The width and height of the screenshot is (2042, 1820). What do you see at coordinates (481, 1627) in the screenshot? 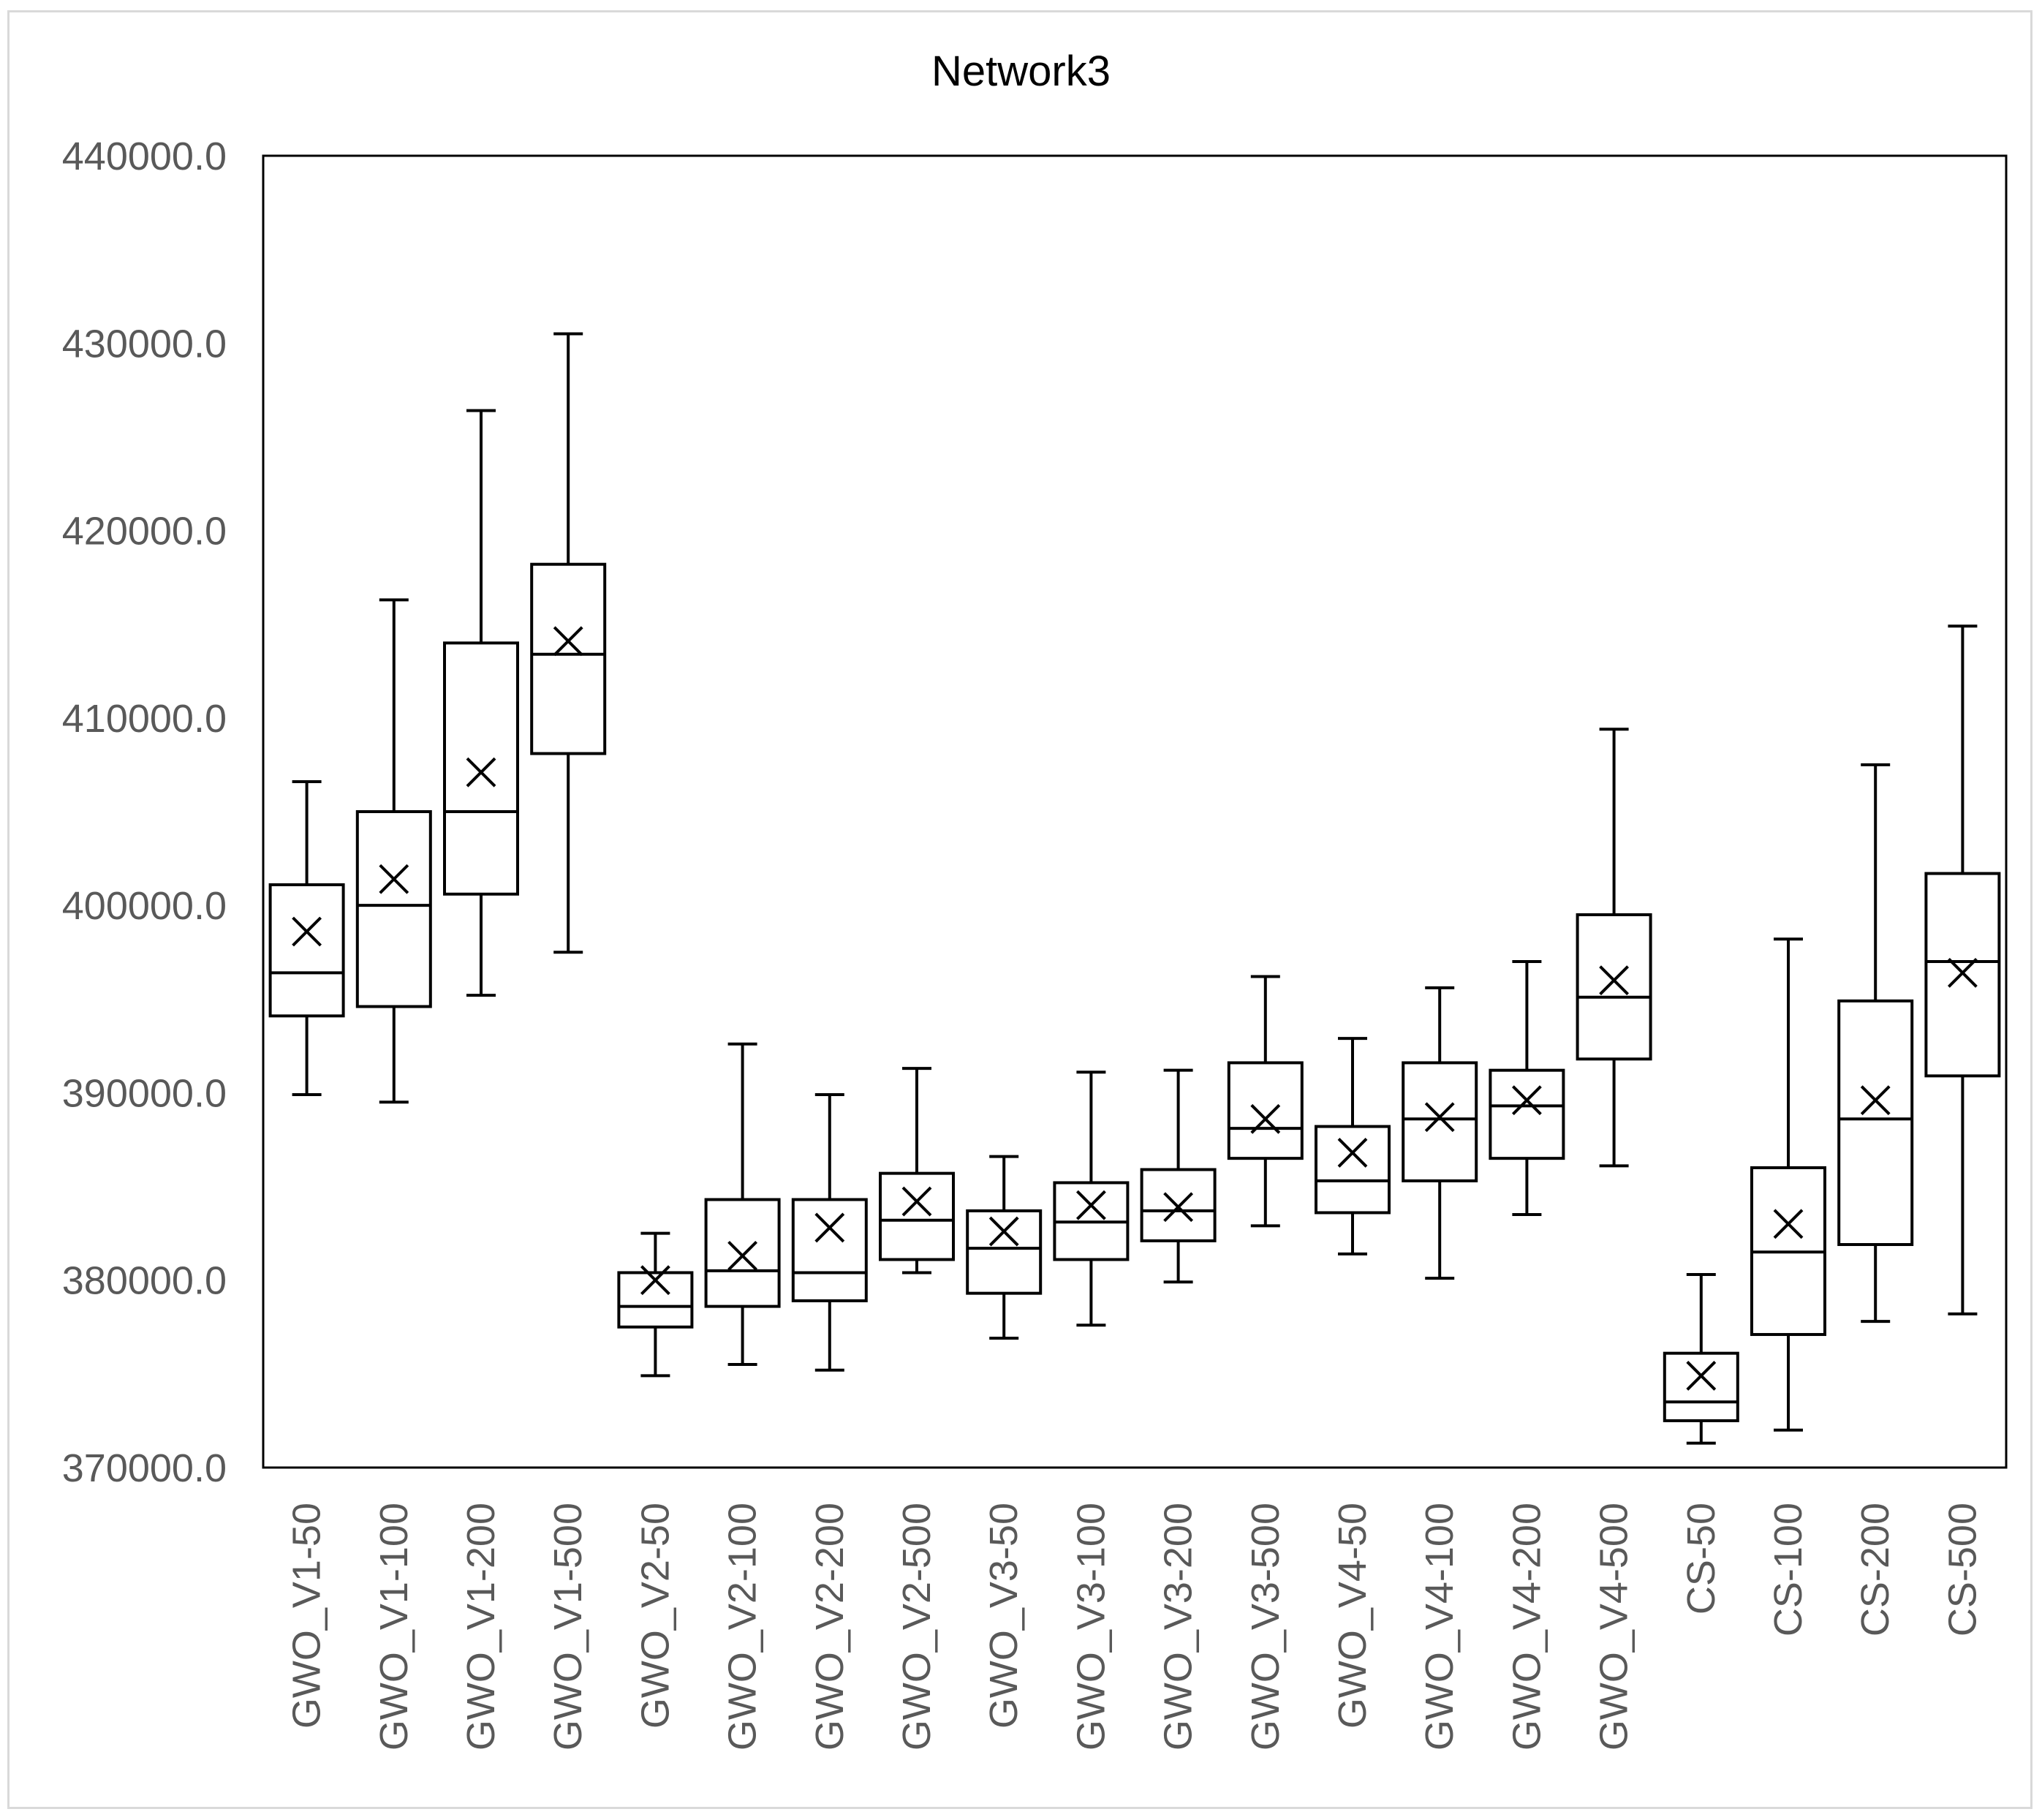
I see `x-tick-label: GWO_V1-200` at bounding box center [481, 1627].